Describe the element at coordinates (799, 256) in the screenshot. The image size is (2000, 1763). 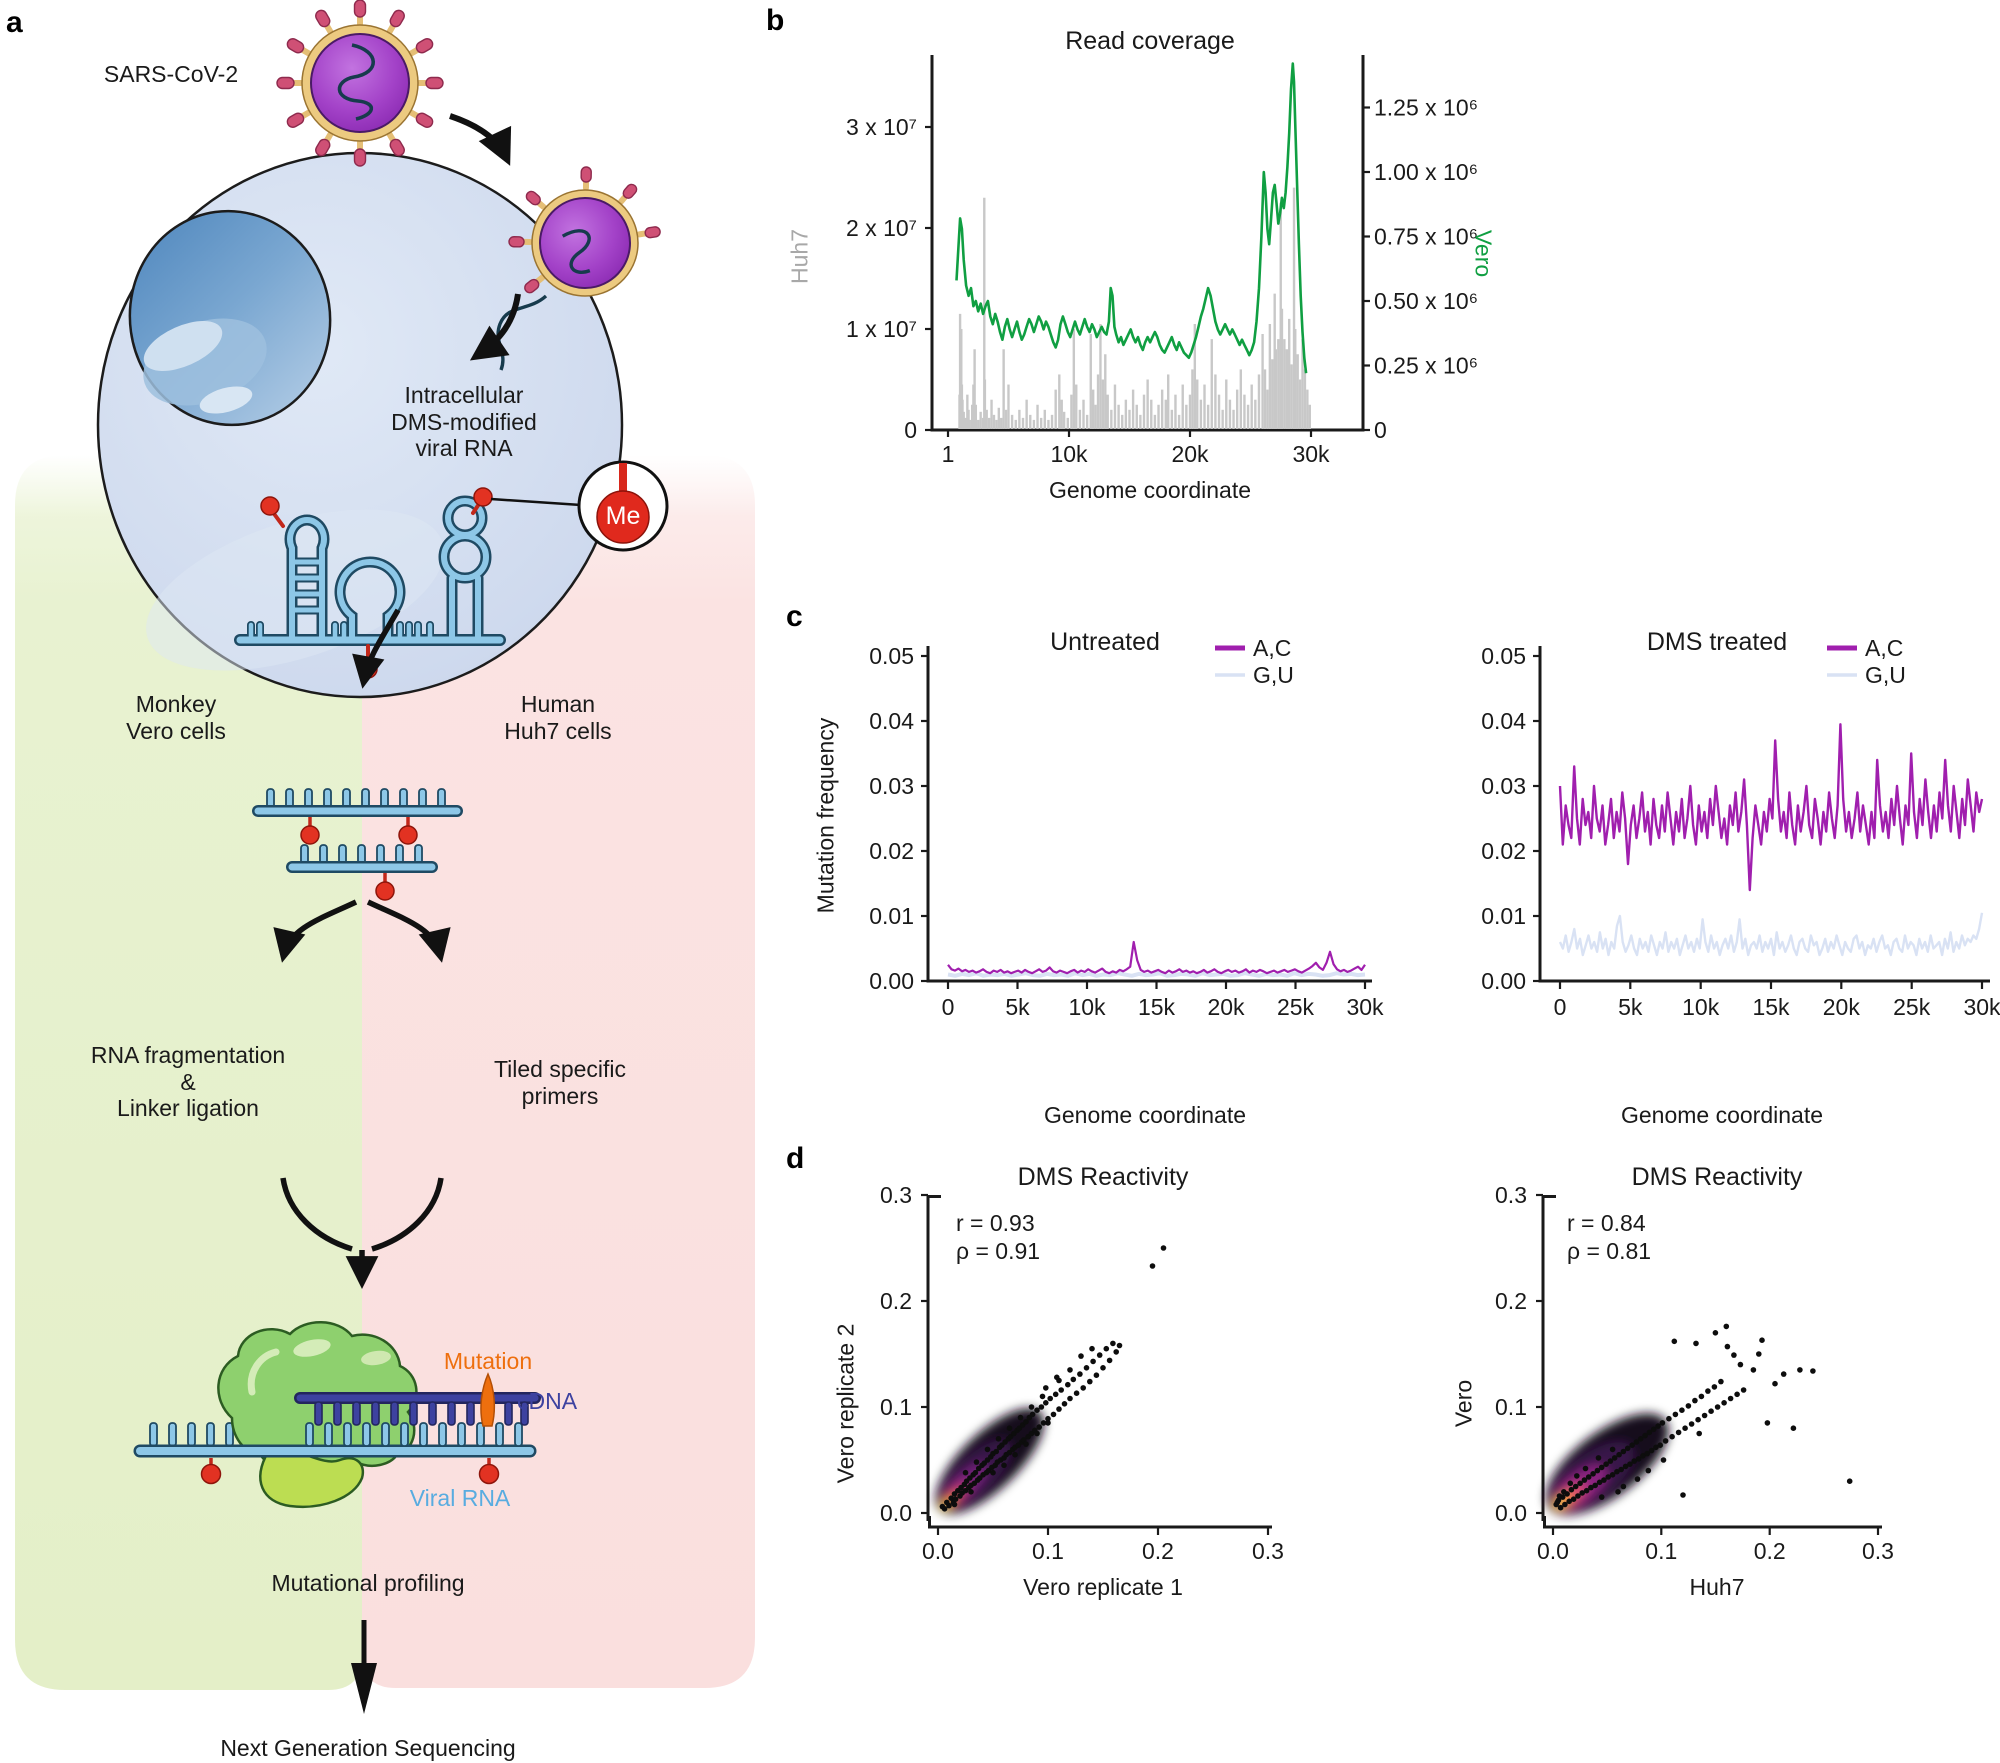
I see `b-left-yaxis-label: Huh7` at that location.